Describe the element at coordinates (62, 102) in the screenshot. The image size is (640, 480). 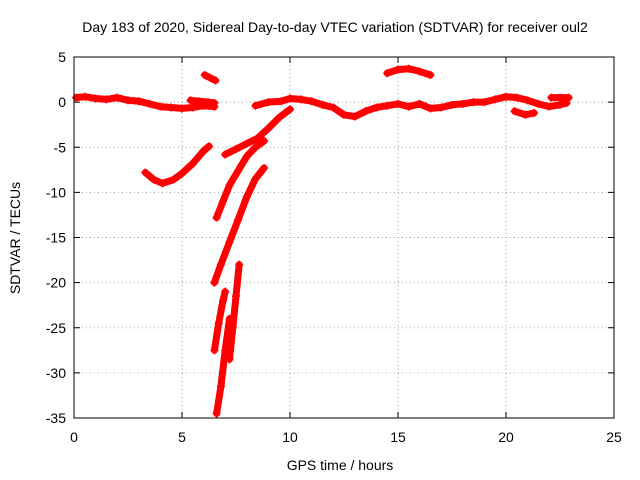
I see `y-tick-label: 0` at that location.